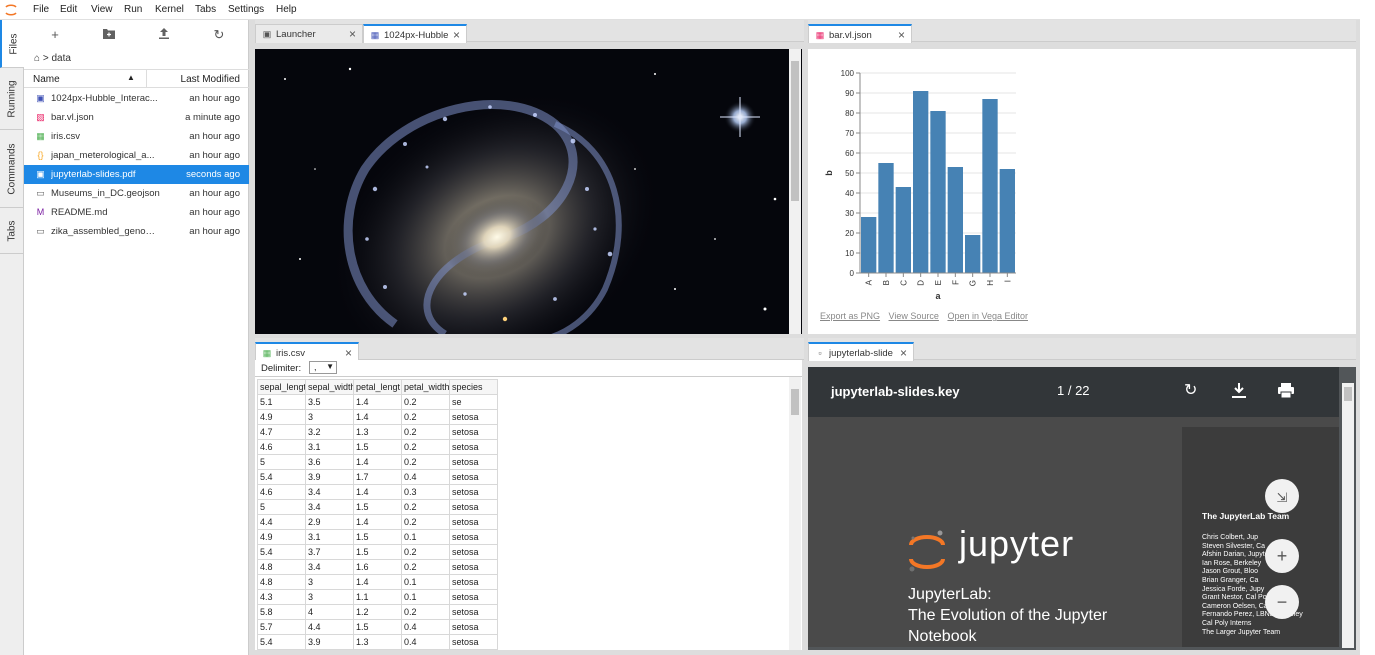 This screenshot has width=1375, height=655. What do you see at coordinates (281, 597) in the screenshot?
I see `csv-cell: 4.3` at bounding box center [281, 597].